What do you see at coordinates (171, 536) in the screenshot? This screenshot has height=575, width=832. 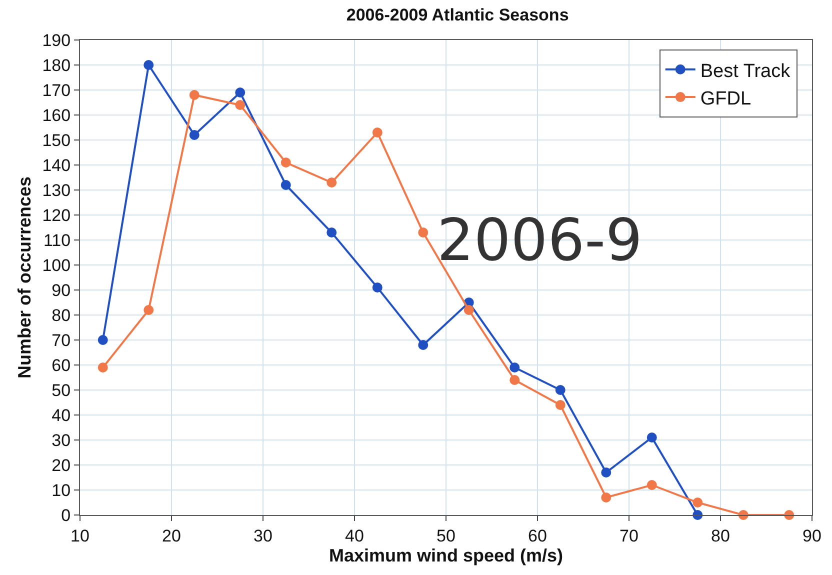 I see `x-tick-label: 20` at bounding box center [171, 536].